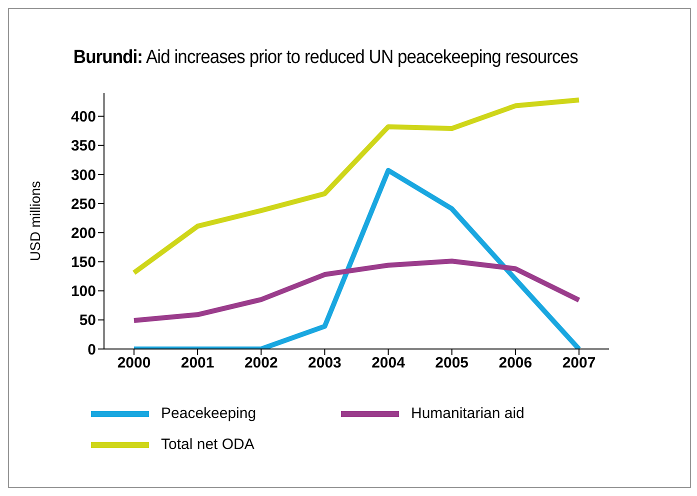 The width and height of the screenshot is (697, 496). Describe the element at coordinates (83, 204) in the screenshot. I see `y-tick-label: 250` at that location.